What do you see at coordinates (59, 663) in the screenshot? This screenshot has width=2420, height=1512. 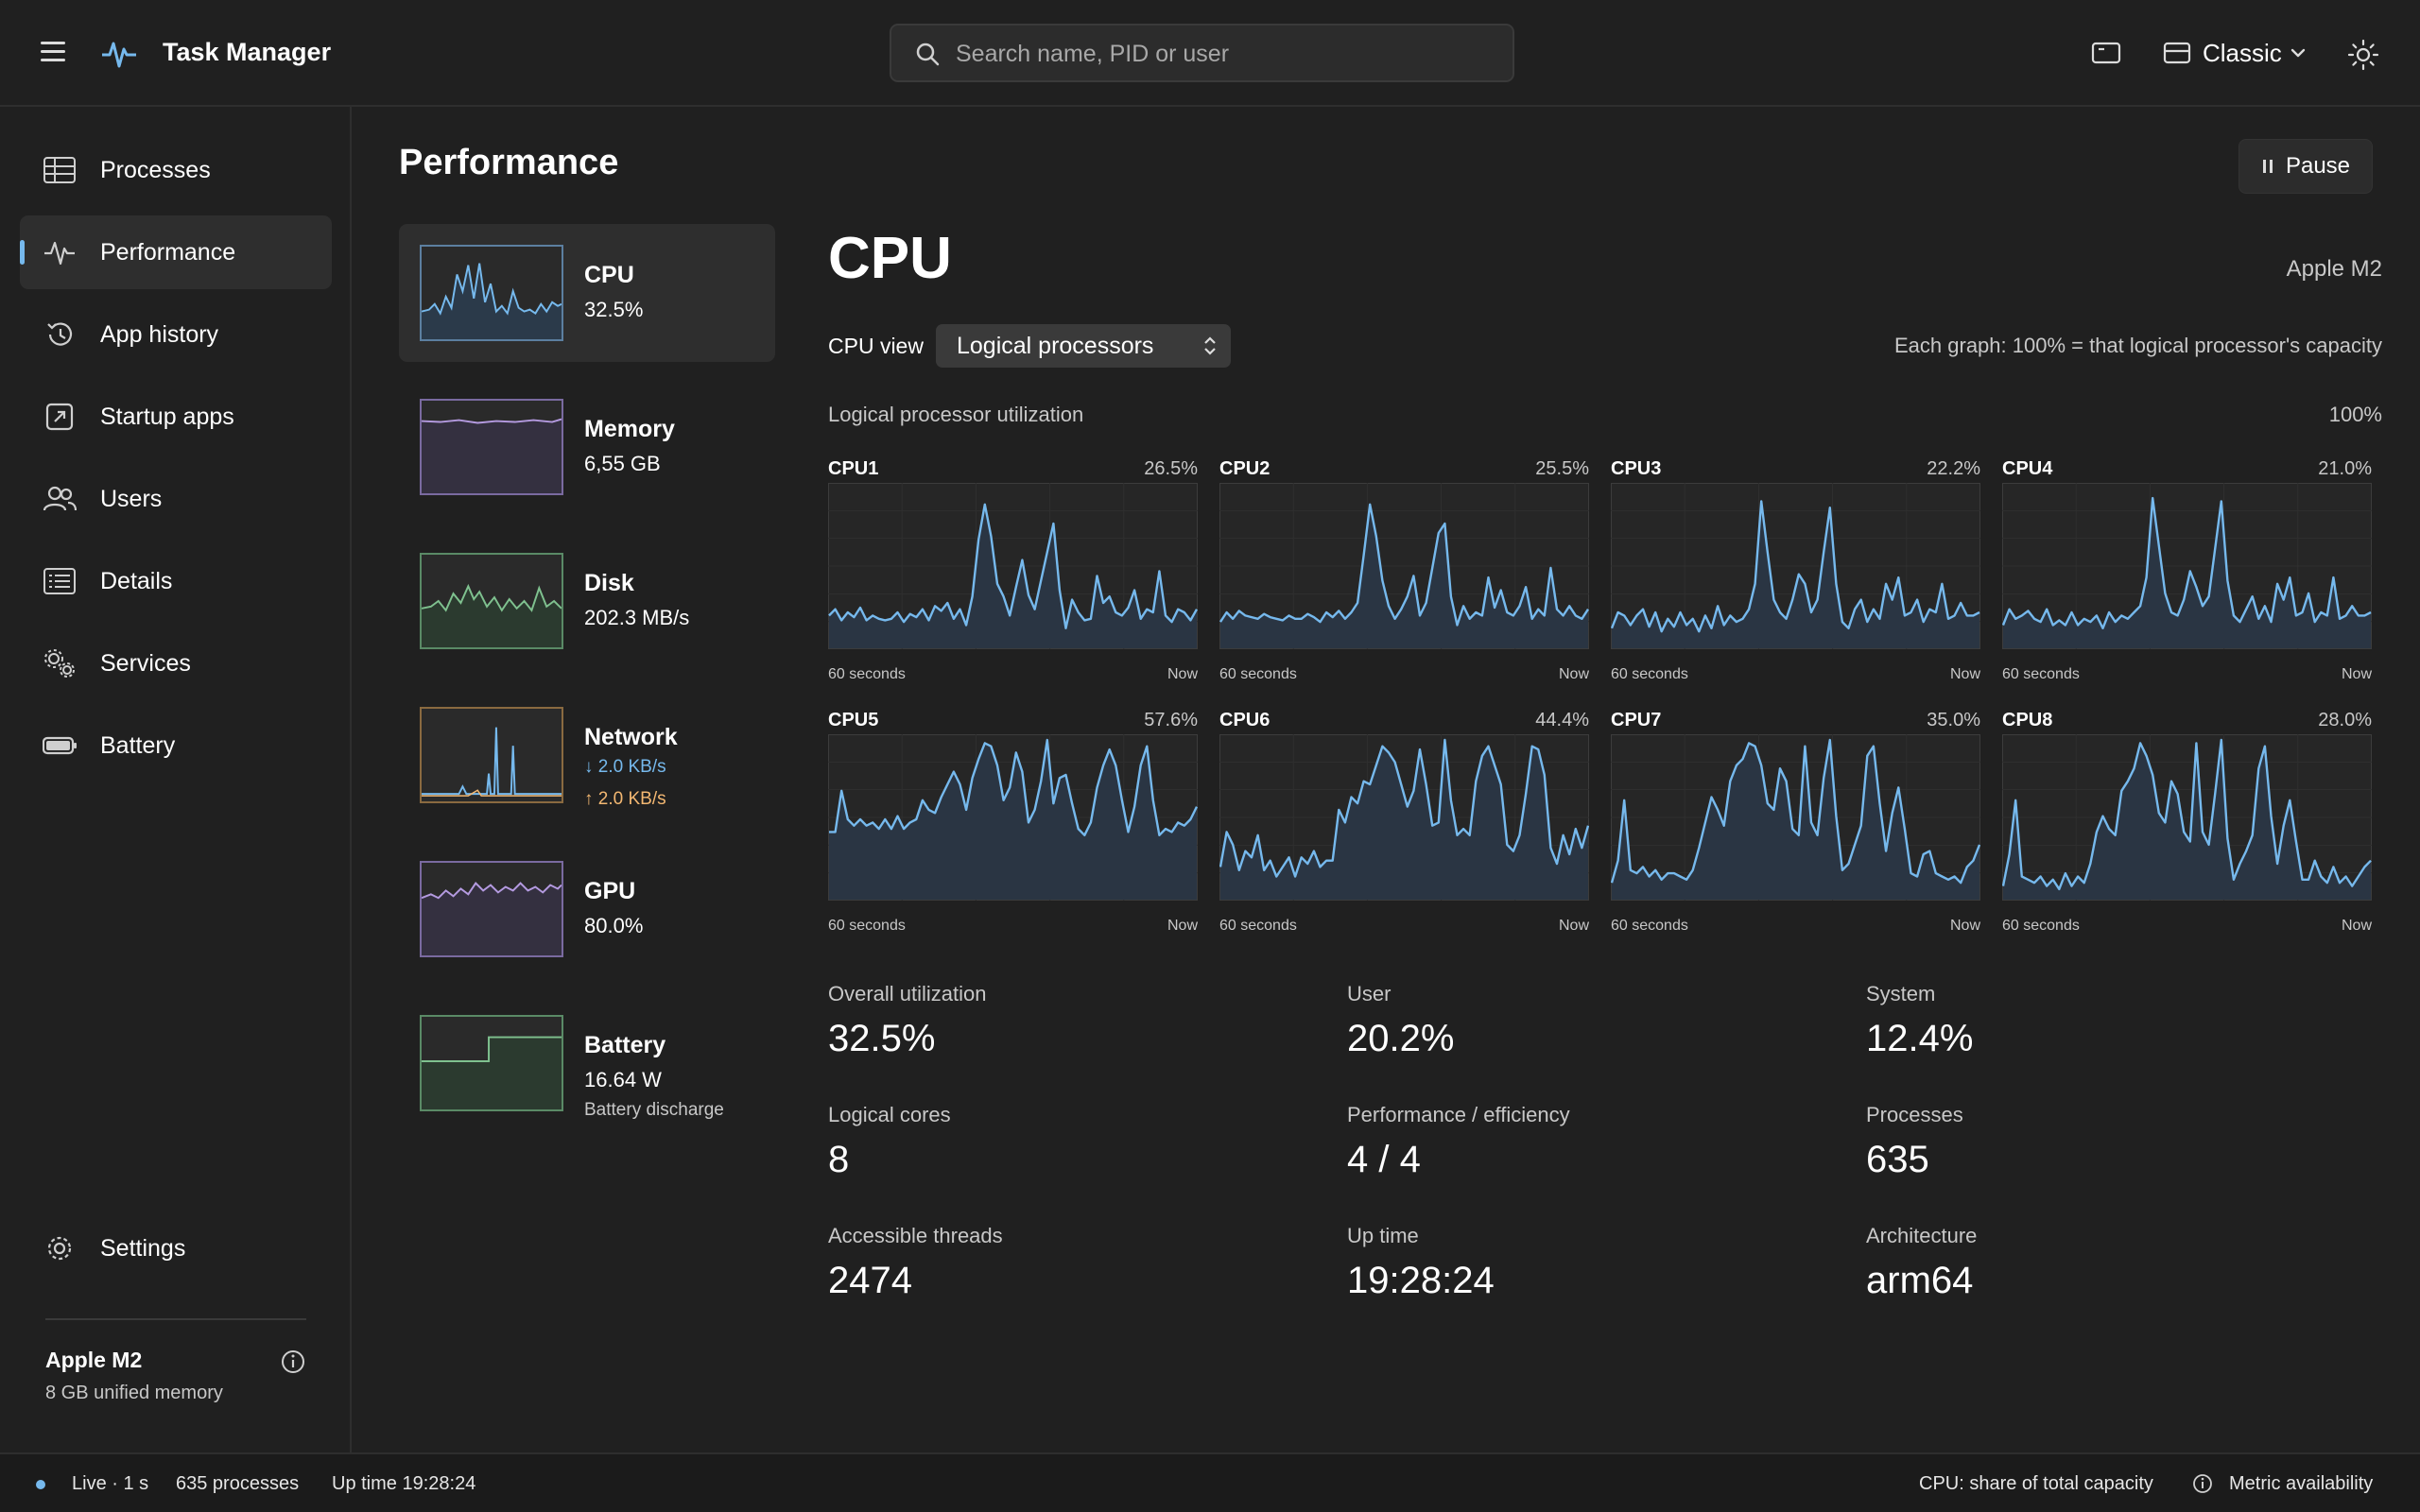 I see `services-icon` at bounding box center [59, 663].